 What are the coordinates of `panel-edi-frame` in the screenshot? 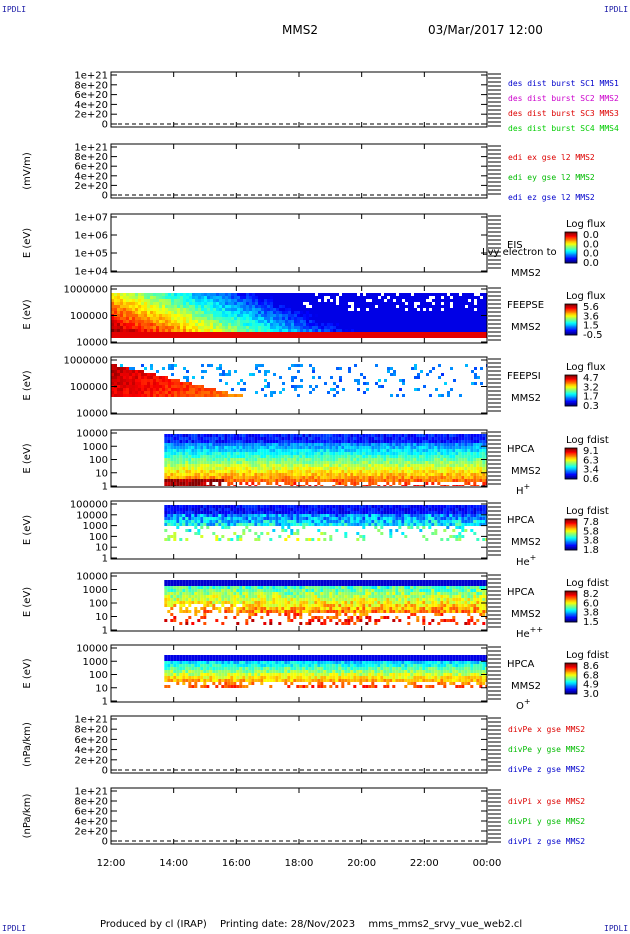 It's located at (299, 171).